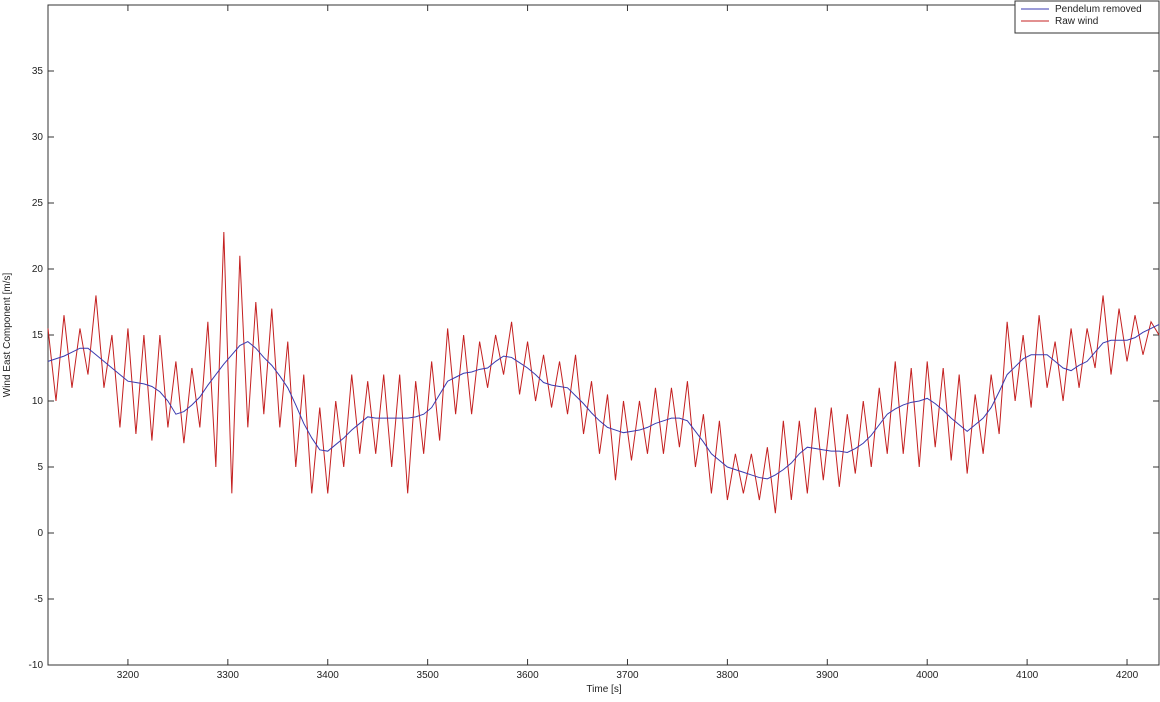 The height and width of the screenshot is (702, 1160). Describe the element at coordinates (38, 71) in the screenshot. I see `y-tick-label: 35` at that location.